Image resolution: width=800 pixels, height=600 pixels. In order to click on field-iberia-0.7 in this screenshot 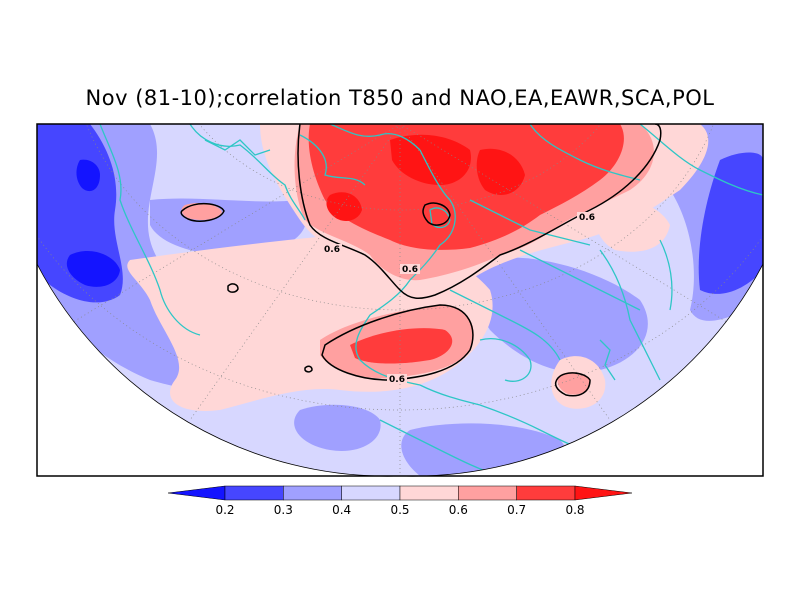, I will do `click(401, 346)`.